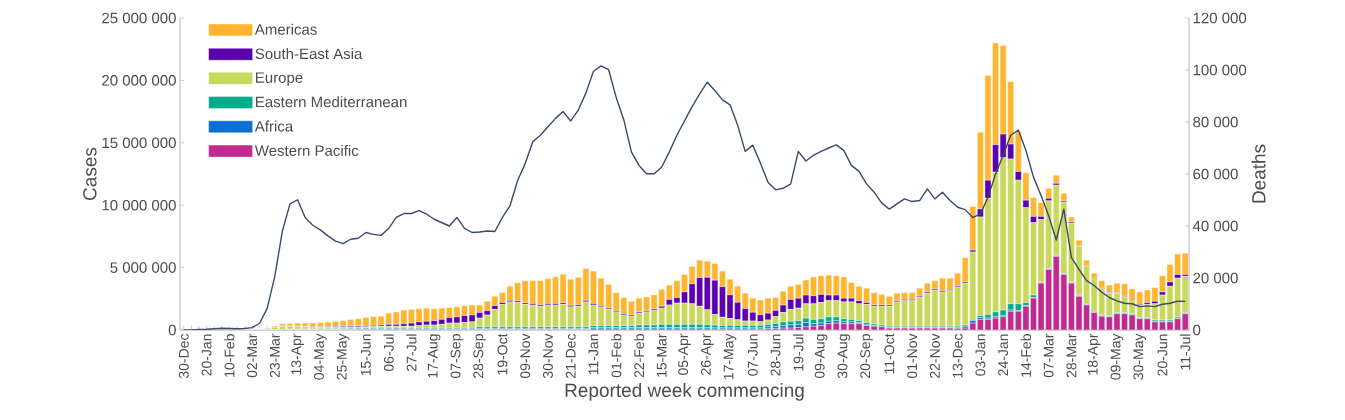 This screenshot has width=1345, height=420. I want to click on legend-label: Europe, so click(279, 79).